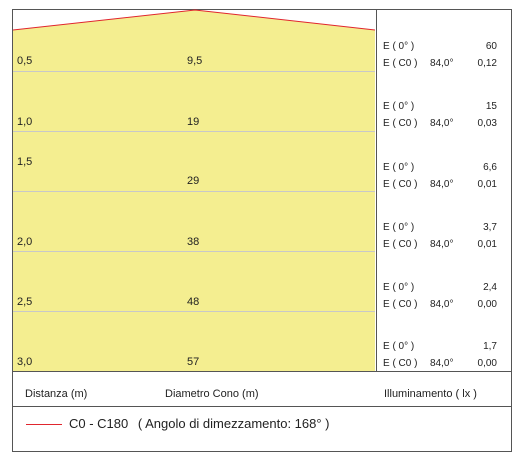 The width and height of the screenshot is (524, 472). I want to click on illuminance-block: E ( 0° ) 2,4 E ( C0 ) 84,0° 0,00, so click(440, 296).